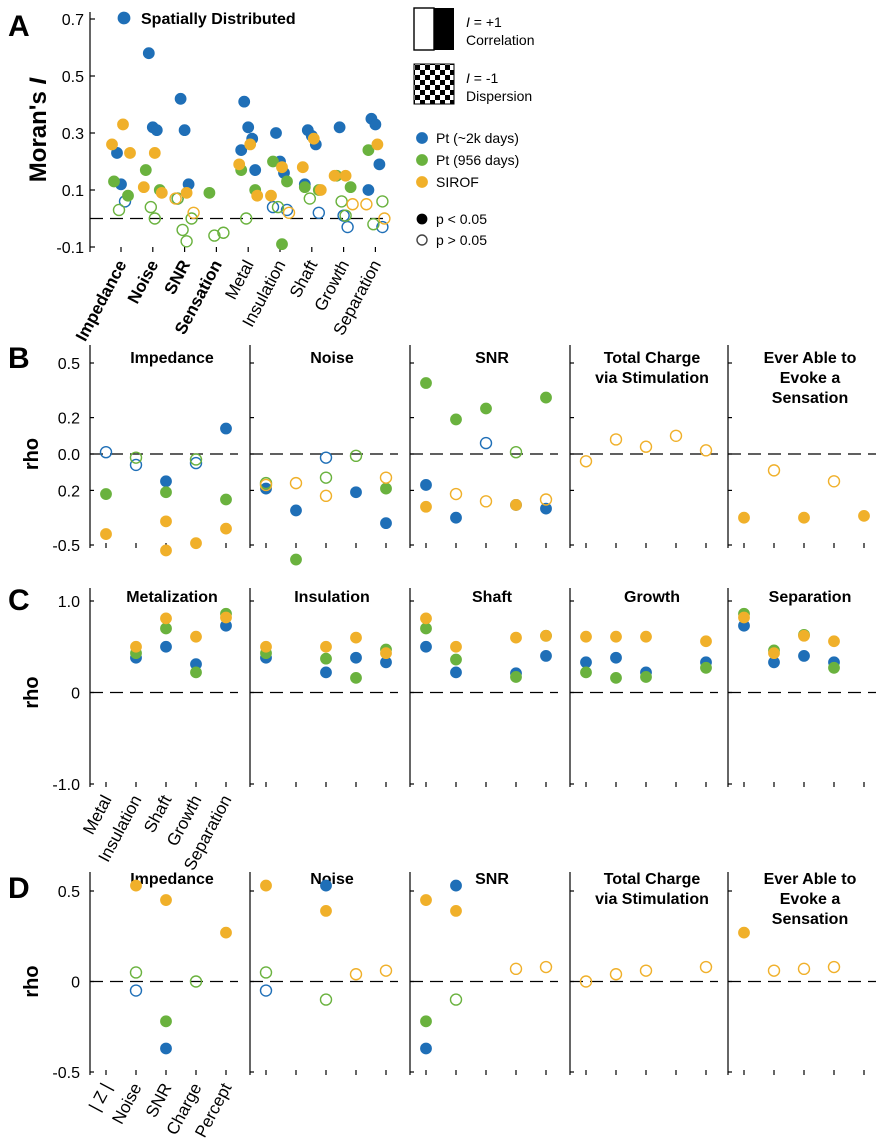  What do you see at coordinates (75, 983) in the screenshot?
I see `y-tick-label-d: 0` at bounding box center [75, 983].